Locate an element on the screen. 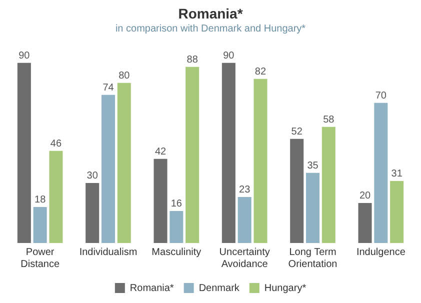 The width and height of the screenshot is (421, 303). data-label: 31 is located at coordinates (397, 174).